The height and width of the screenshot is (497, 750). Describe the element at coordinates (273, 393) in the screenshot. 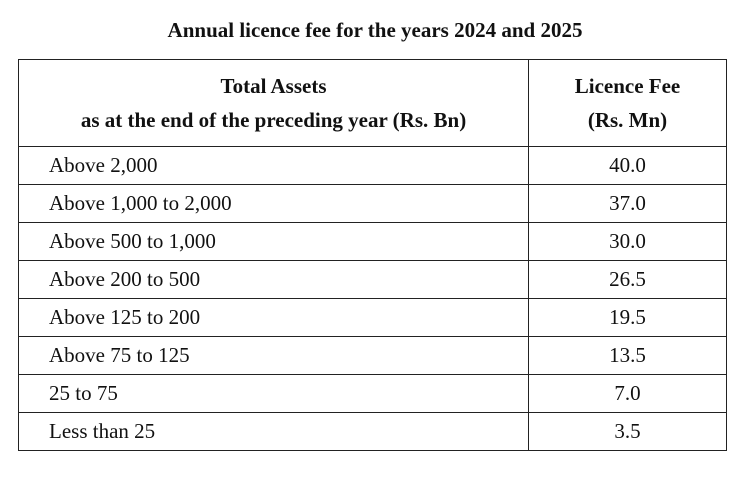

I see `asset-band-cell: 25 to 75` at that location.